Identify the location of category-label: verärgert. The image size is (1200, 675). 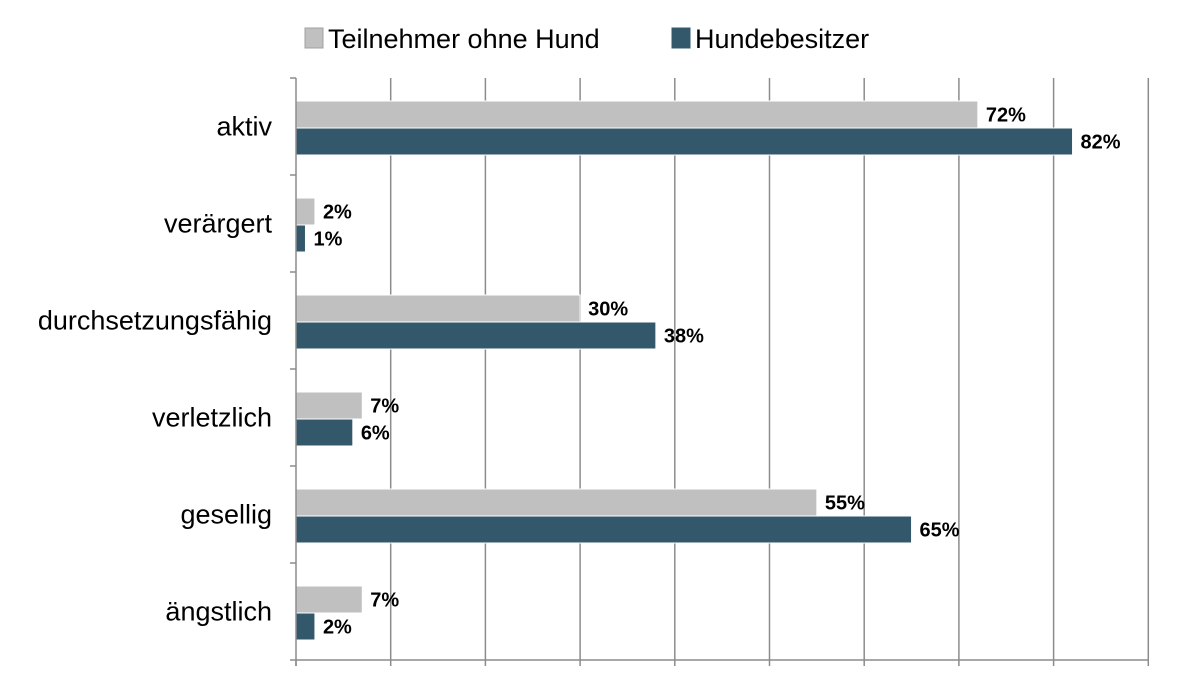
(218, 224).